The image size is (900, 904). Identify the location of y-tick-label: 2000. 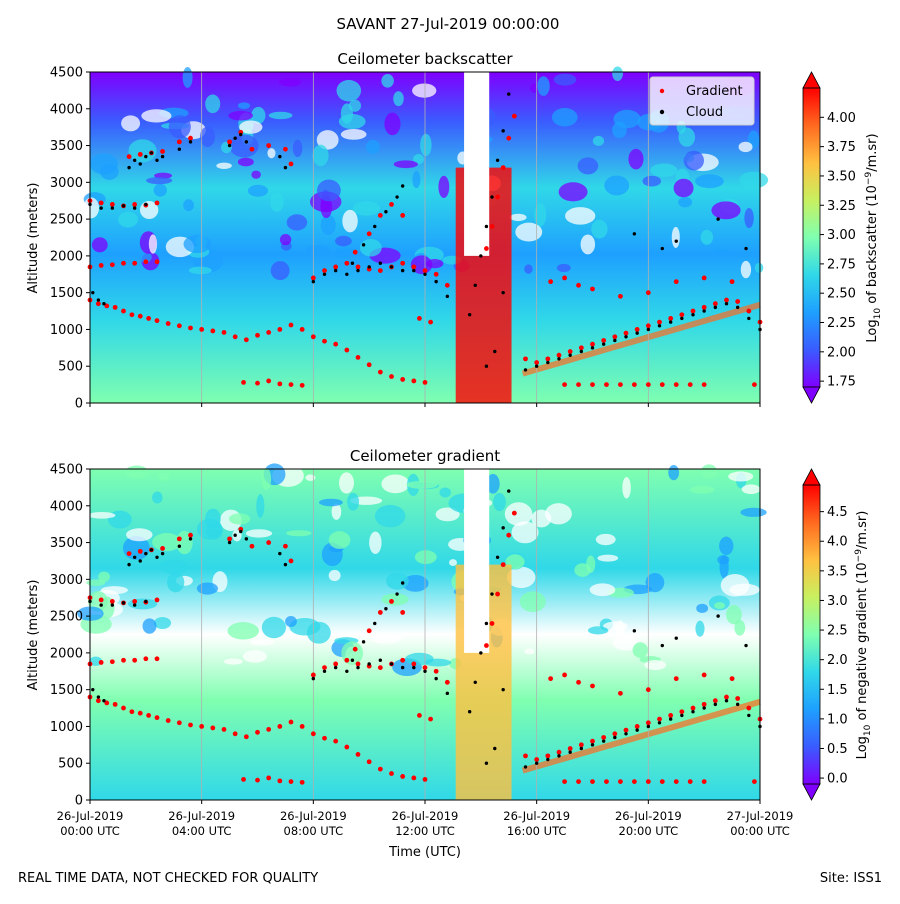
(66, 256).